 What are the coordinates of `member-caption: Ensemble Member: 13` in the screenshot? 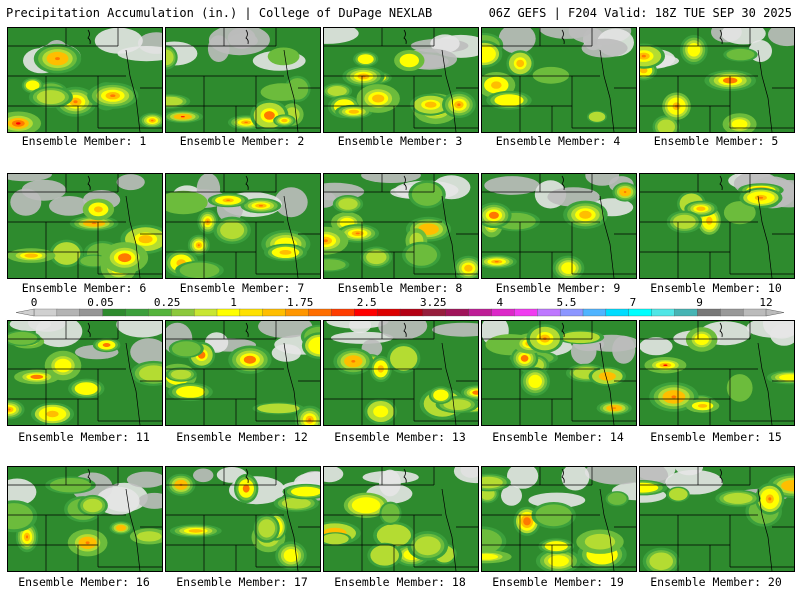 It's located at (400, 437).